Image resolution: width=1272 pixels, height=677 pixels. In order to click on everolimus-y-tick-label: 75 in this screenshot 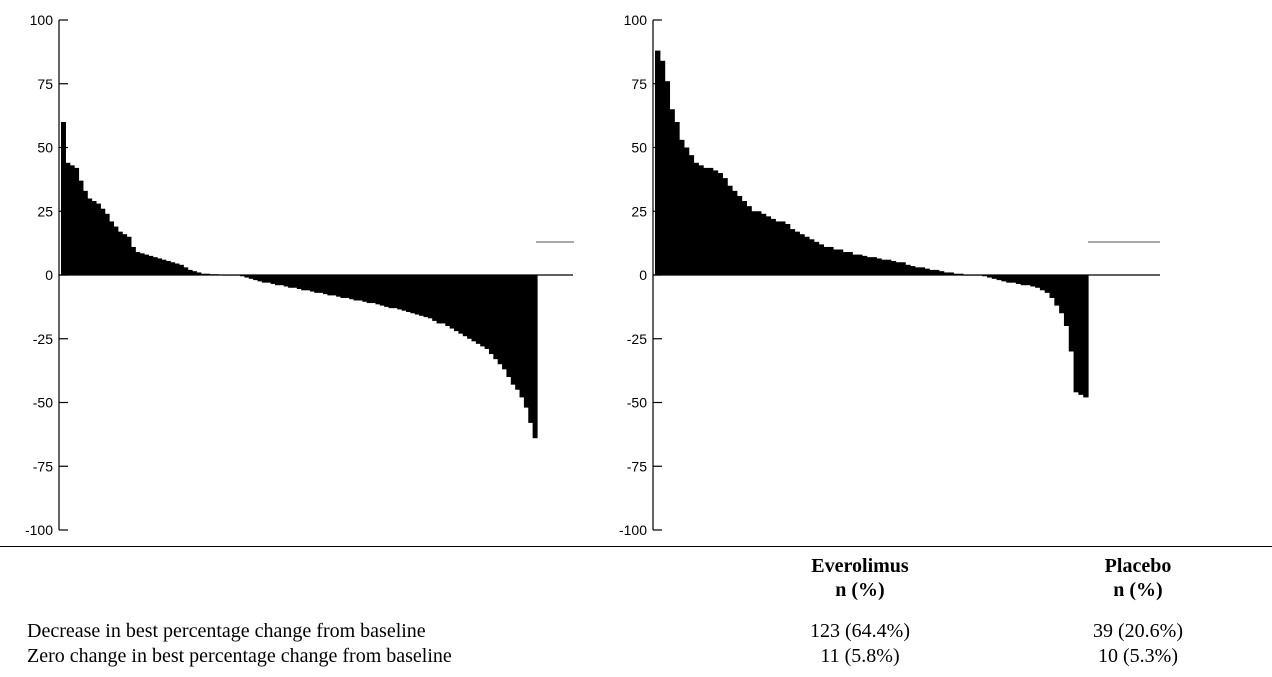, I will do `click(45, 84)`.